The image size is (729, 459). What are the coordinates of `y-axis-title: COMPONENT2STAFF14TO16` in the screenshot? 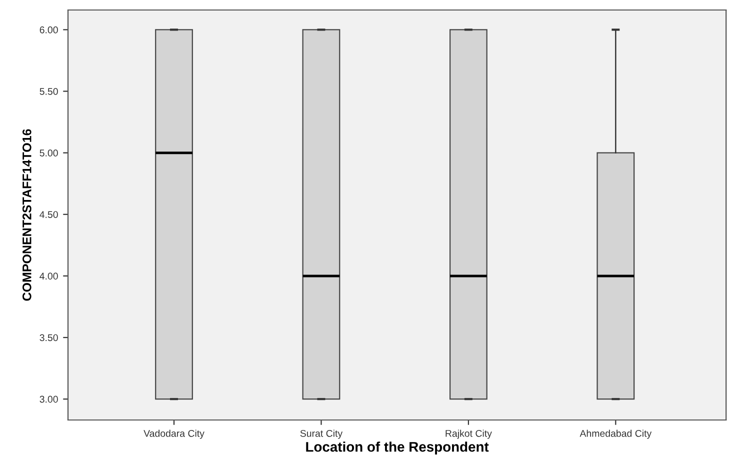 It's located at (27, 215).